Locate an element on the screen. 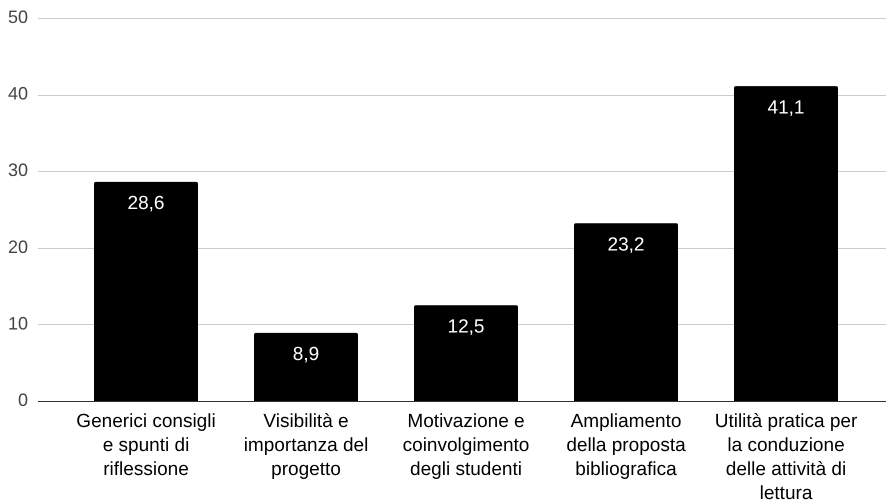 The height and width of the screenshot is (502, 886). y-tick-label: 40 is located at coordinates (18, 94).